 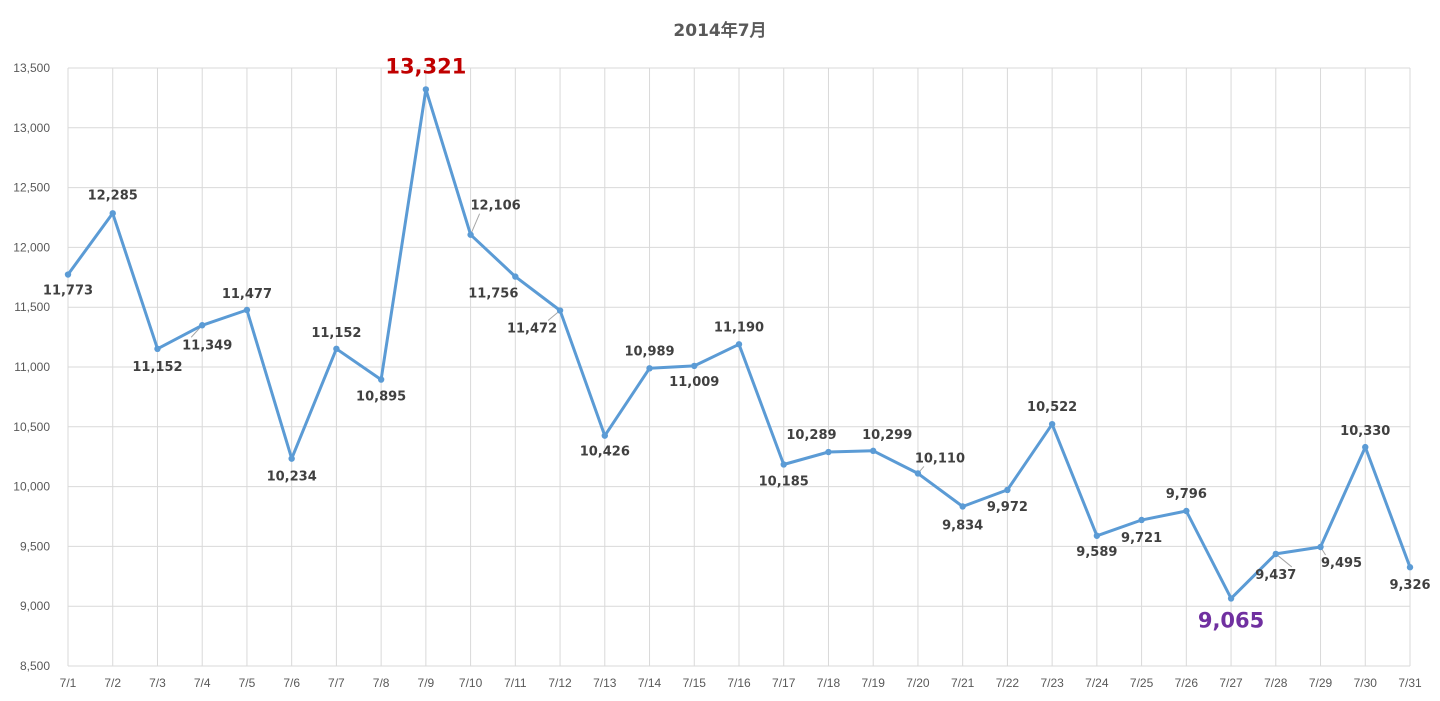 What do you see at coordinates (1052, 683) in the screenshot?
I see `x-tick-label: 7/23` at bounding box center [1052, 683].